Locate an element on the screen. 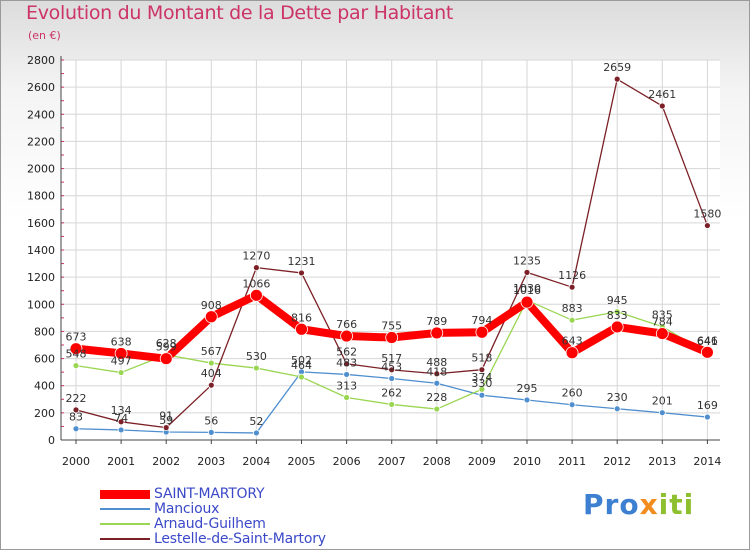 This screenshot has width=750, height=550. data-label: 330 is located at coordinates (481, 383).